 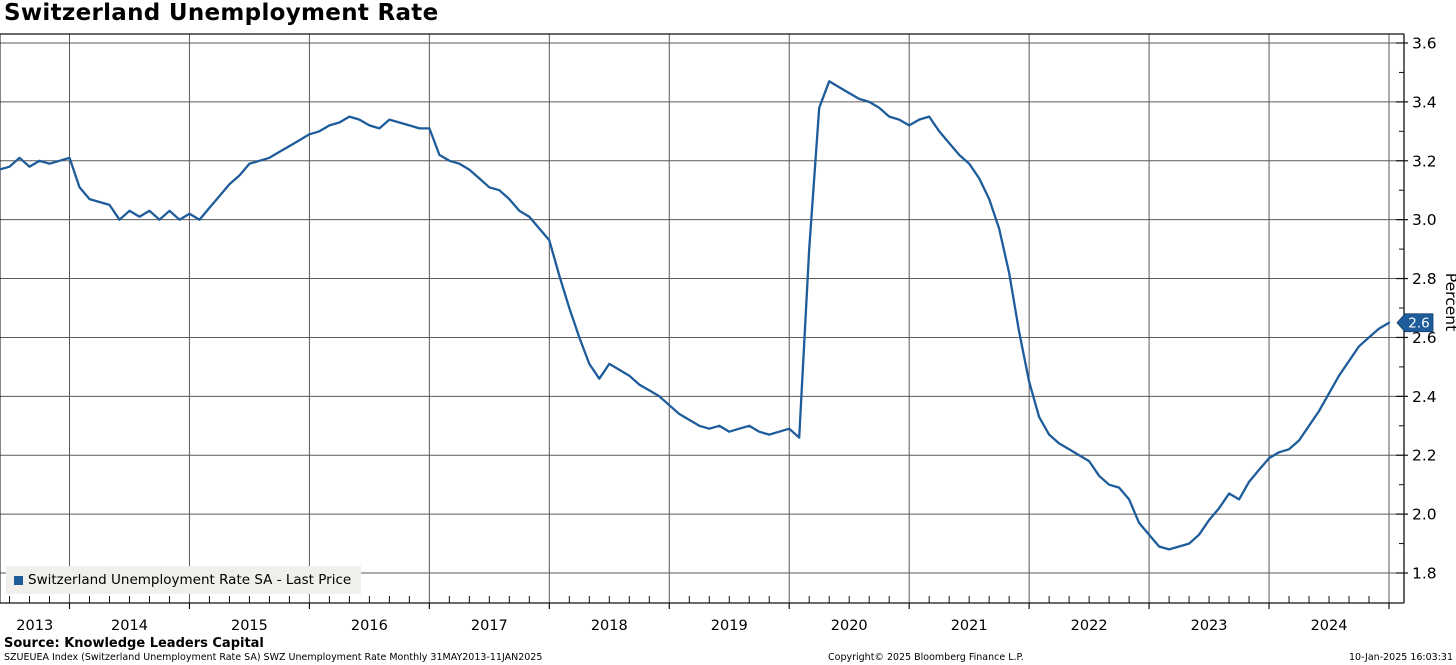 I want to click on svg-text: 2017, so click(x=489, y=626).